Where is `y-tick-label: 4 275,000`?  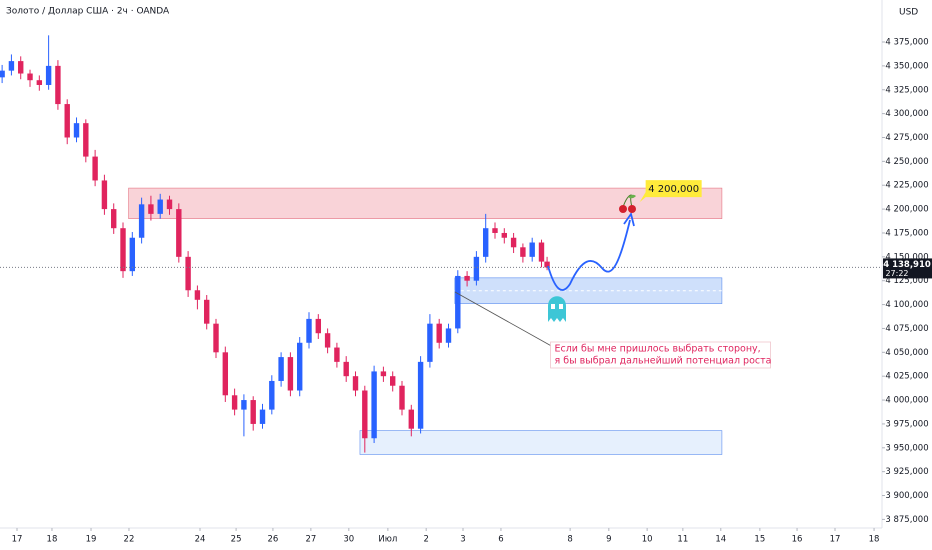
y-tick-label: 4 275,000 is located at coordinates (906, 138).